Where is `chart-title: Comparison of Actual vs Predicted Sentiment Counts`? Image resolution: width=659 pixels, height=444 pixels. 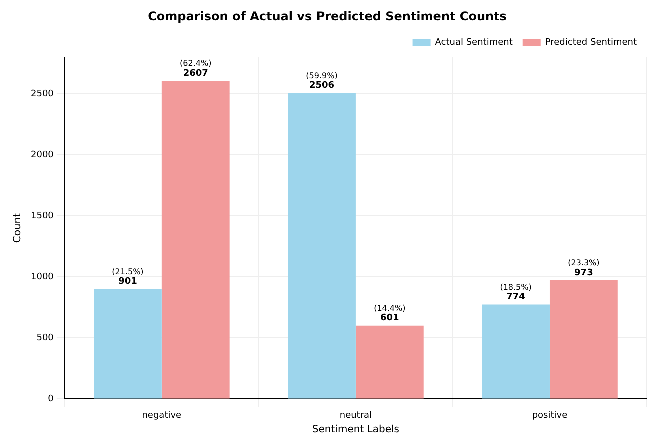
chart-title: Comparison of Actual vs Predicted Sentiment Counts is located at coordinates (327, 16).